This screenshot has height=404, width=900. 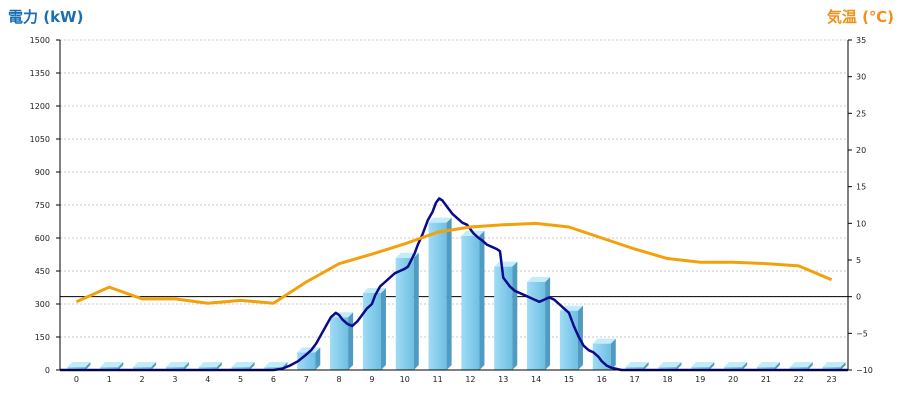 I want to click on x-tick-label: 22, so click(x=799, y=379).